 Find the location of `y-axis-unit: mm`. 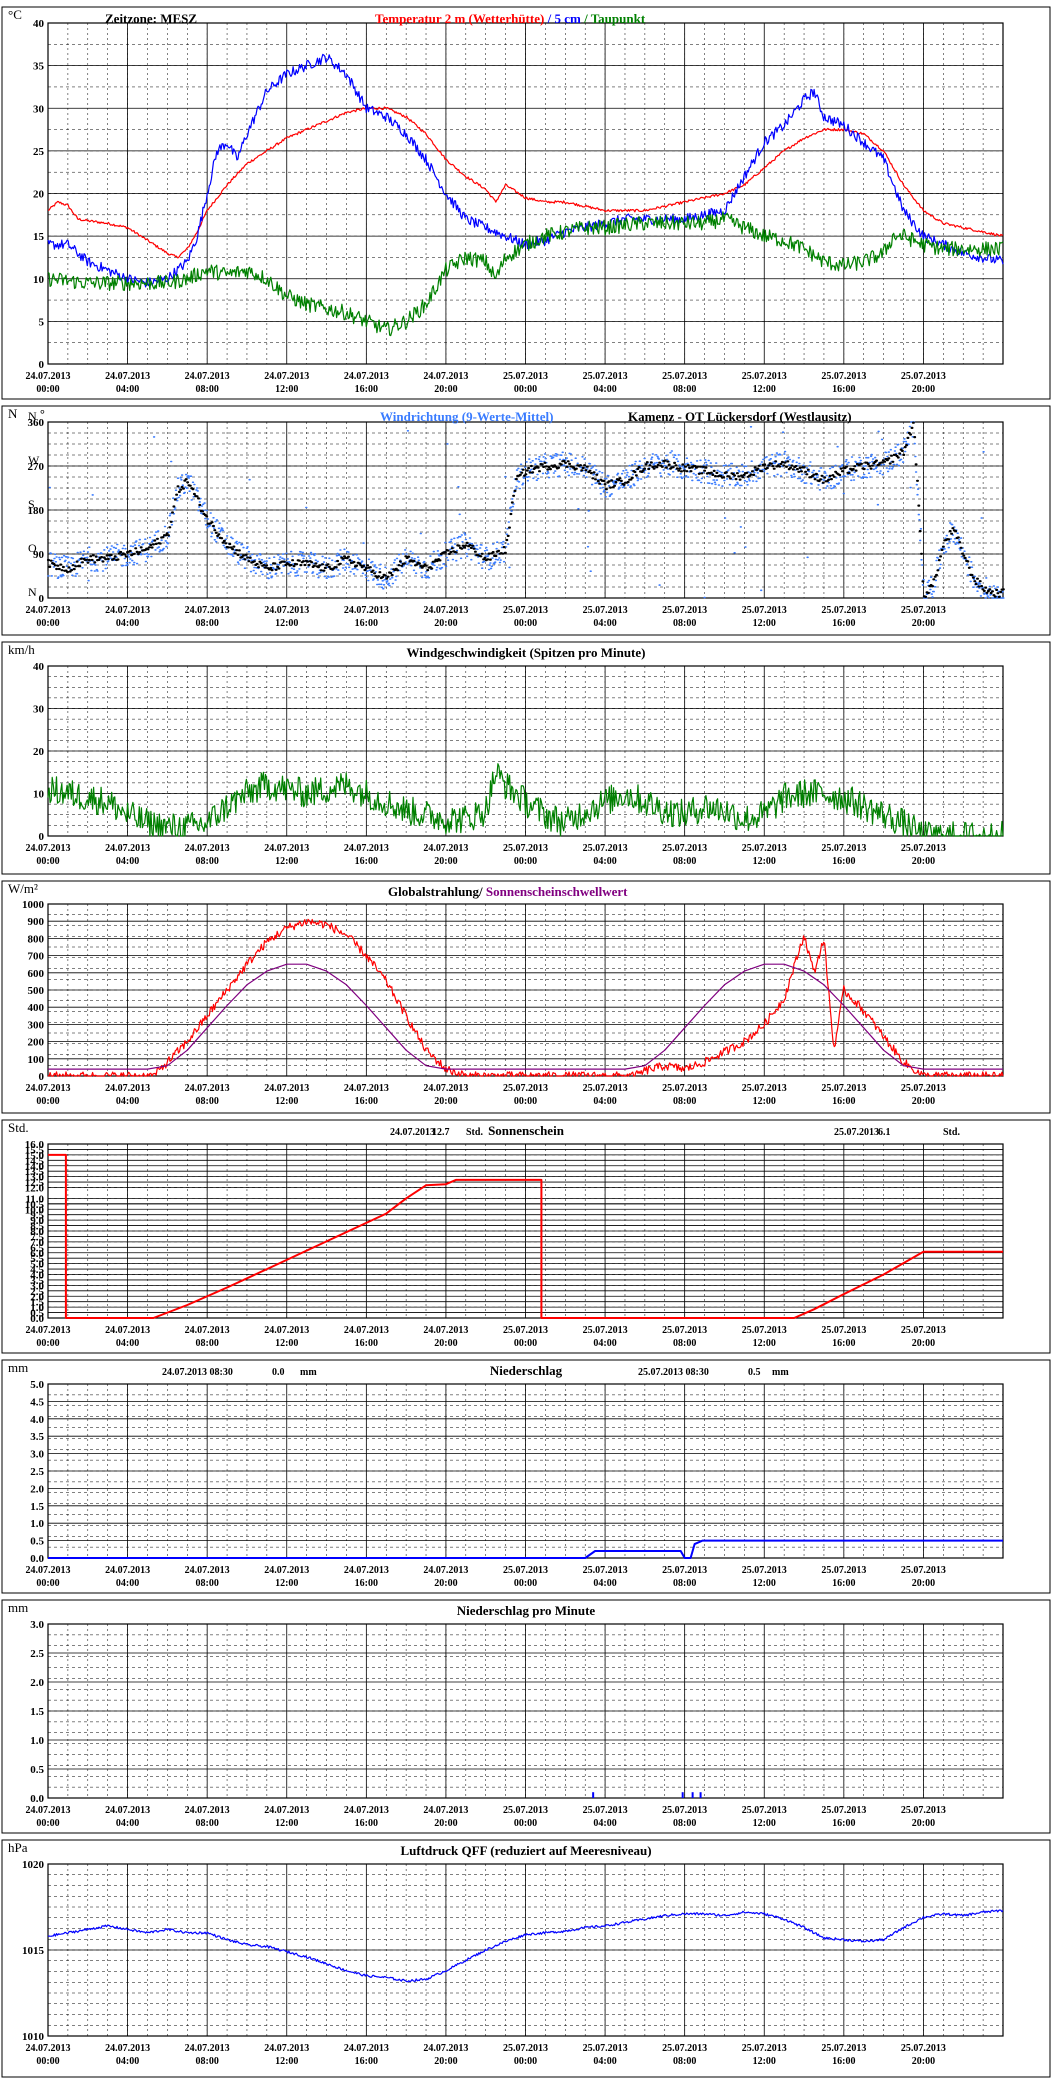

y-axis-unit: mm is located at coordinates (18, 1367).